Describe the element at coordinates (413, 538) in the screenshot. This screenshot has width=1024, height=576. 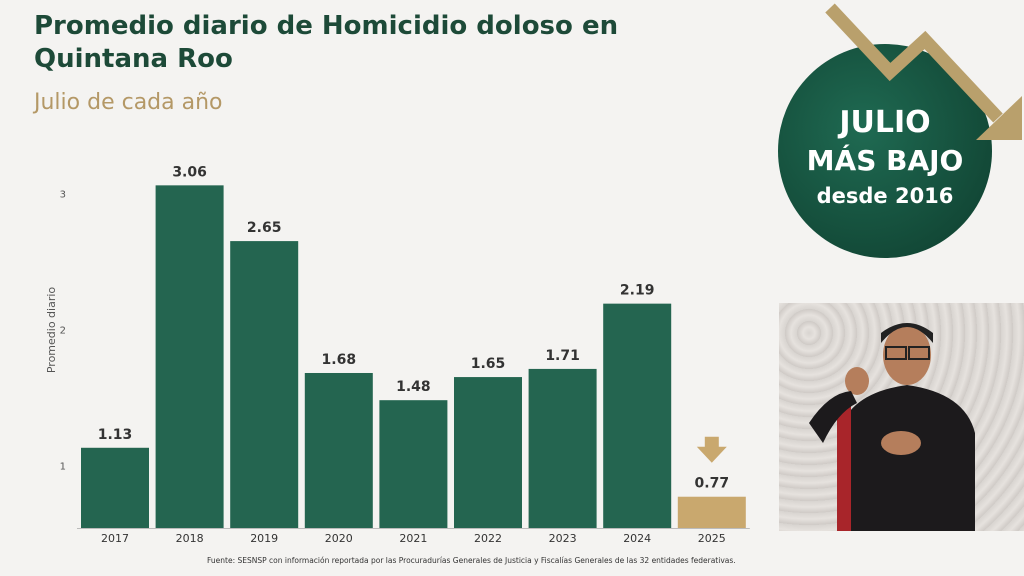
I see `x-tick-label: 2021` at that location.